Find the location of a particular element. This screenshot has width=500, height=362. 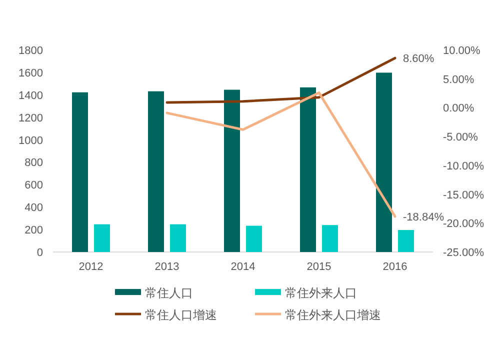

y-tick-label: 400 is located at coordinates (33, 208).